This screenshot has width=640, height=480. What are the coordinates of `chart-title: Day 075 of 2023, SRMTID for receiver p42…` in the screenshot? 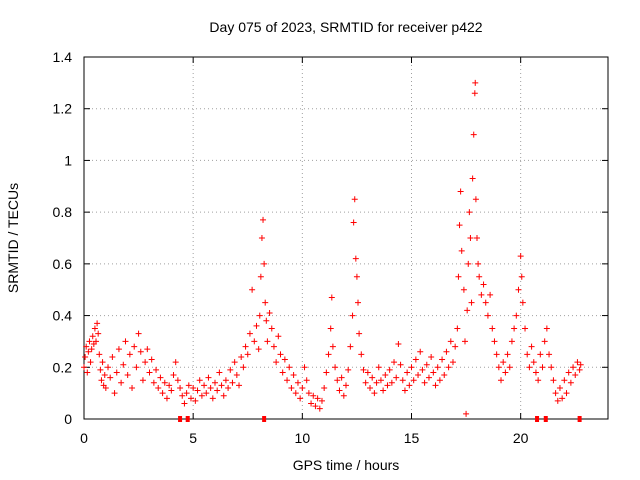 It's located at (345, 27).